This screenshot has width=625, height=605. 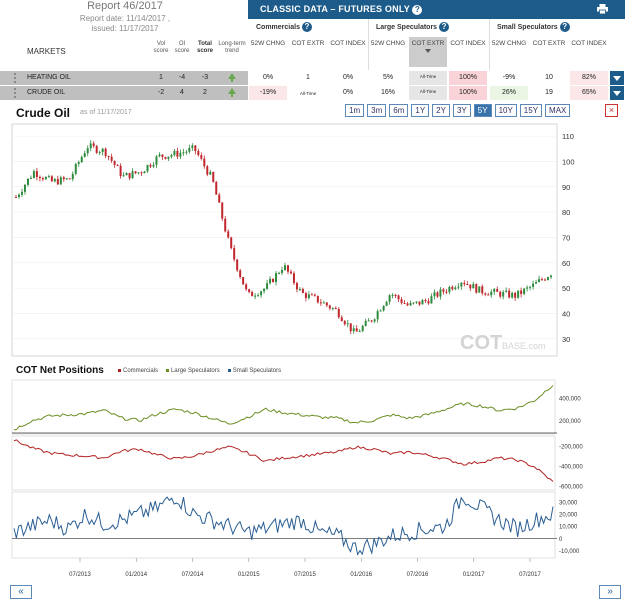 I want to click on nav-prev-button: «, so click(x=21, y=592).